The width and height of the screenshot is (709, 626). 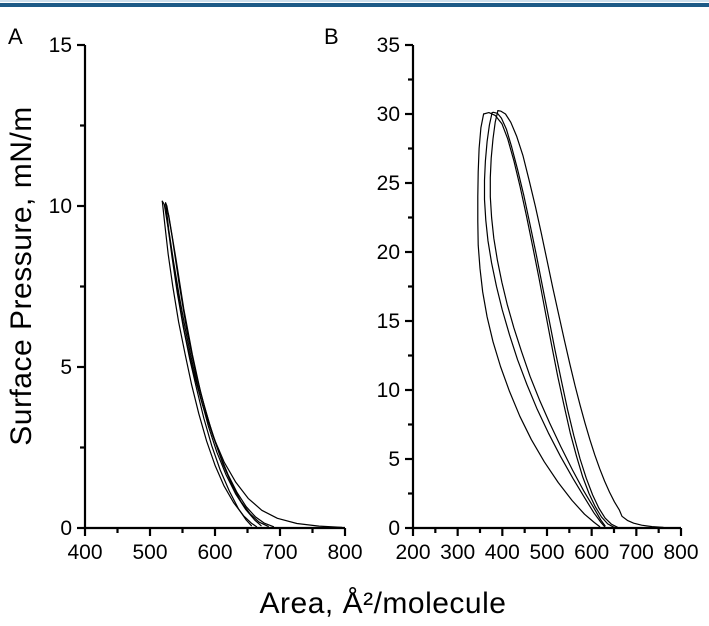 I want to click on isotherm-curve-cycle1-compression, so click(x=252, y=364).